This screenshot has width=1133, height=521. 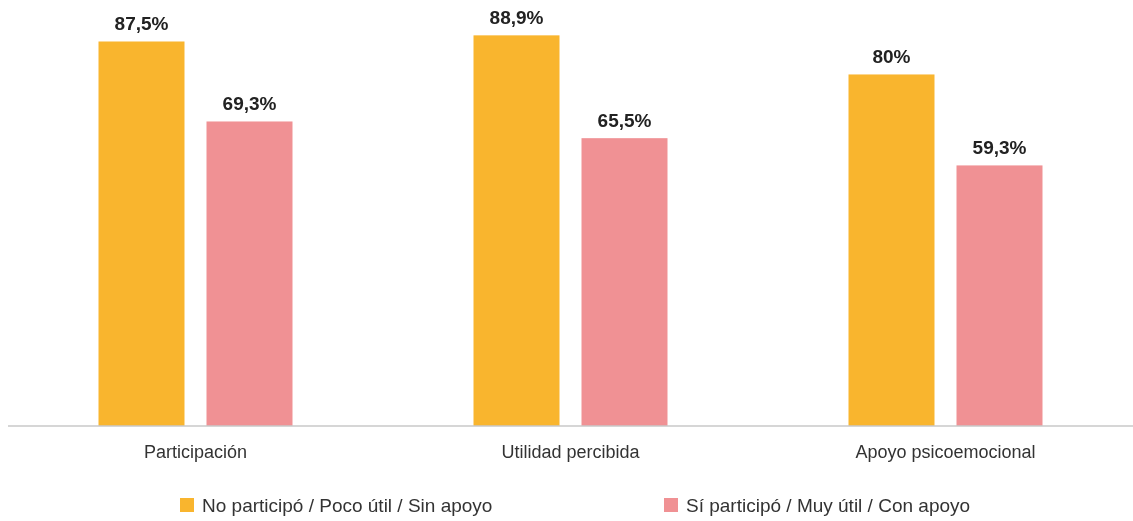 What do you see at coordinates (249, 104) in the screenshot?
I see `data-label: 69,3%` at bounding box center [249, 104].